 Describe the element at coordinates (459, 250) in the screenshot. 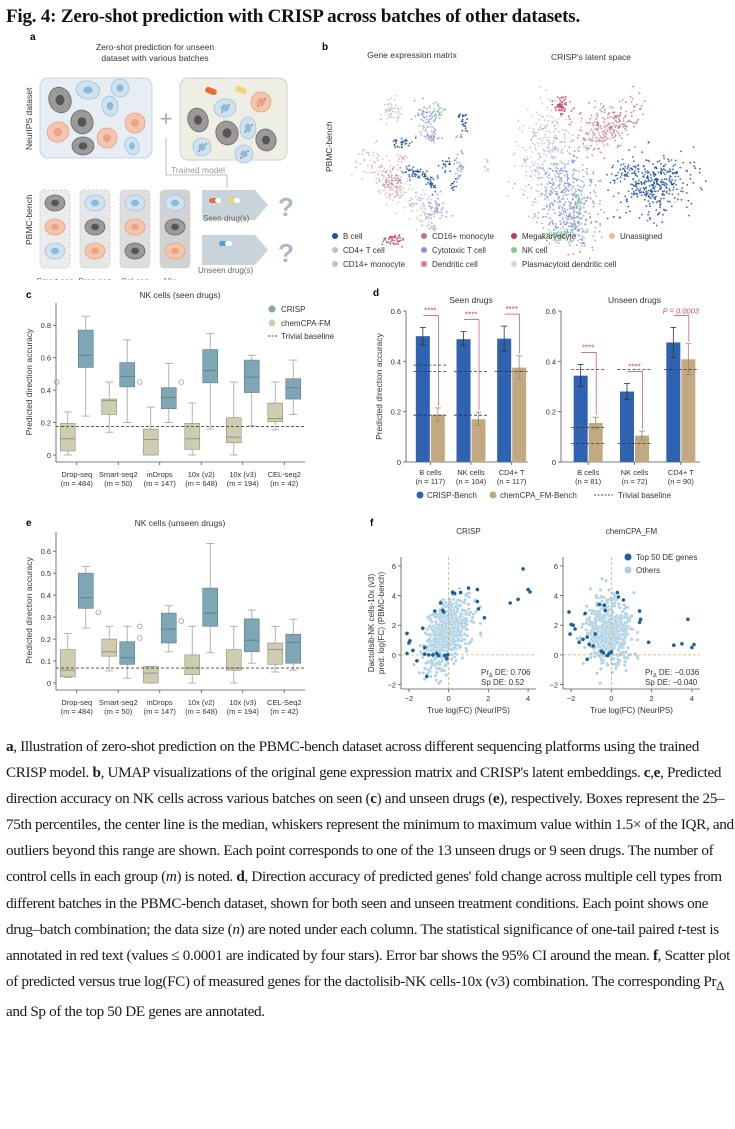

I see `legend-label: Cytotoxic T cell` at that location.